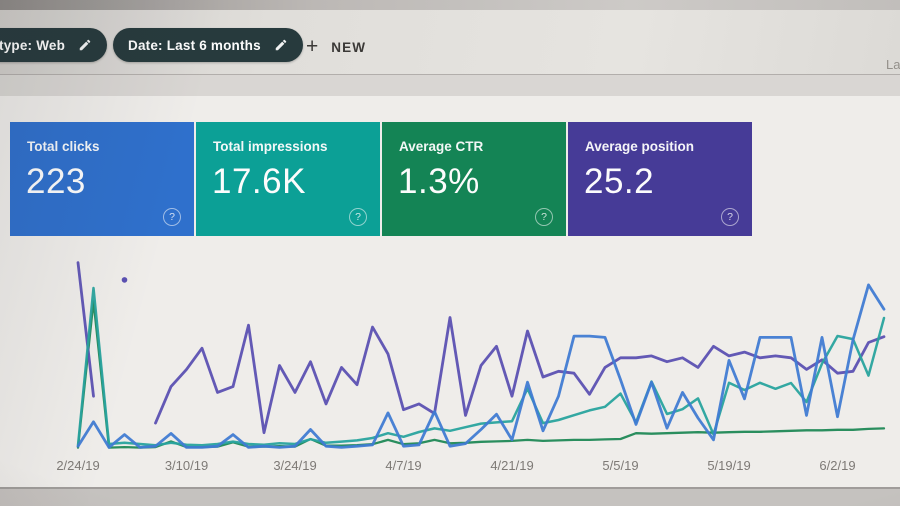 The height and width of the screenshot is (506, 900). Describe the element at coordinates (403, 465) in the screenshot. I see `x-axis-label: 4/7/19` at that location.